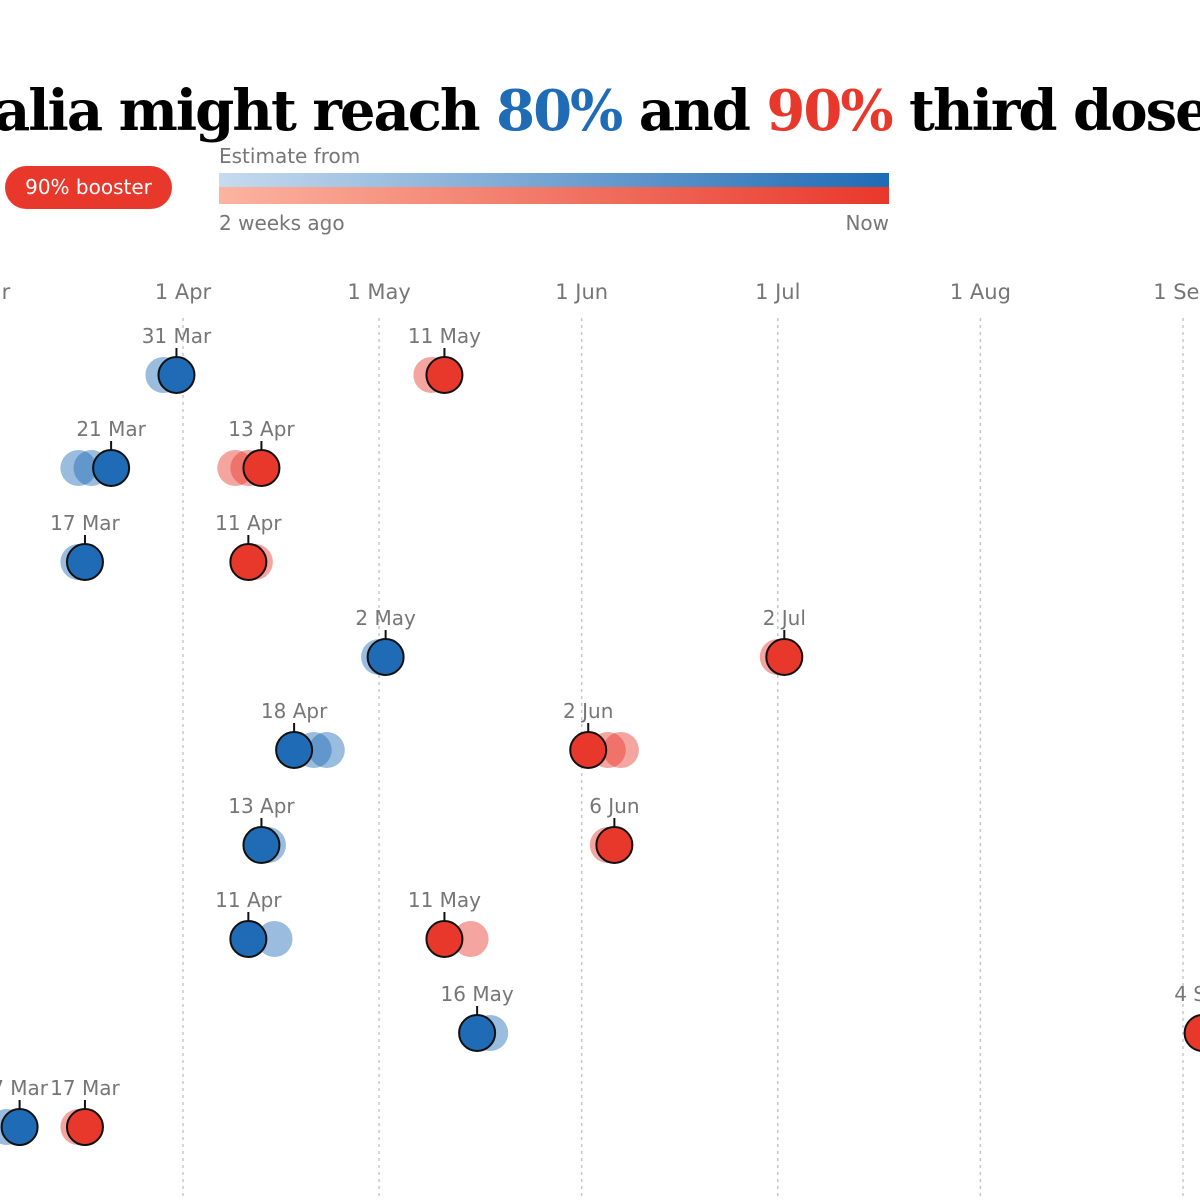 This screenshot has height=1200, width=1200. Describe the element at coordinates (588, 711) in the screenshot. I see `red-date-label: 2 Jun` at that location.